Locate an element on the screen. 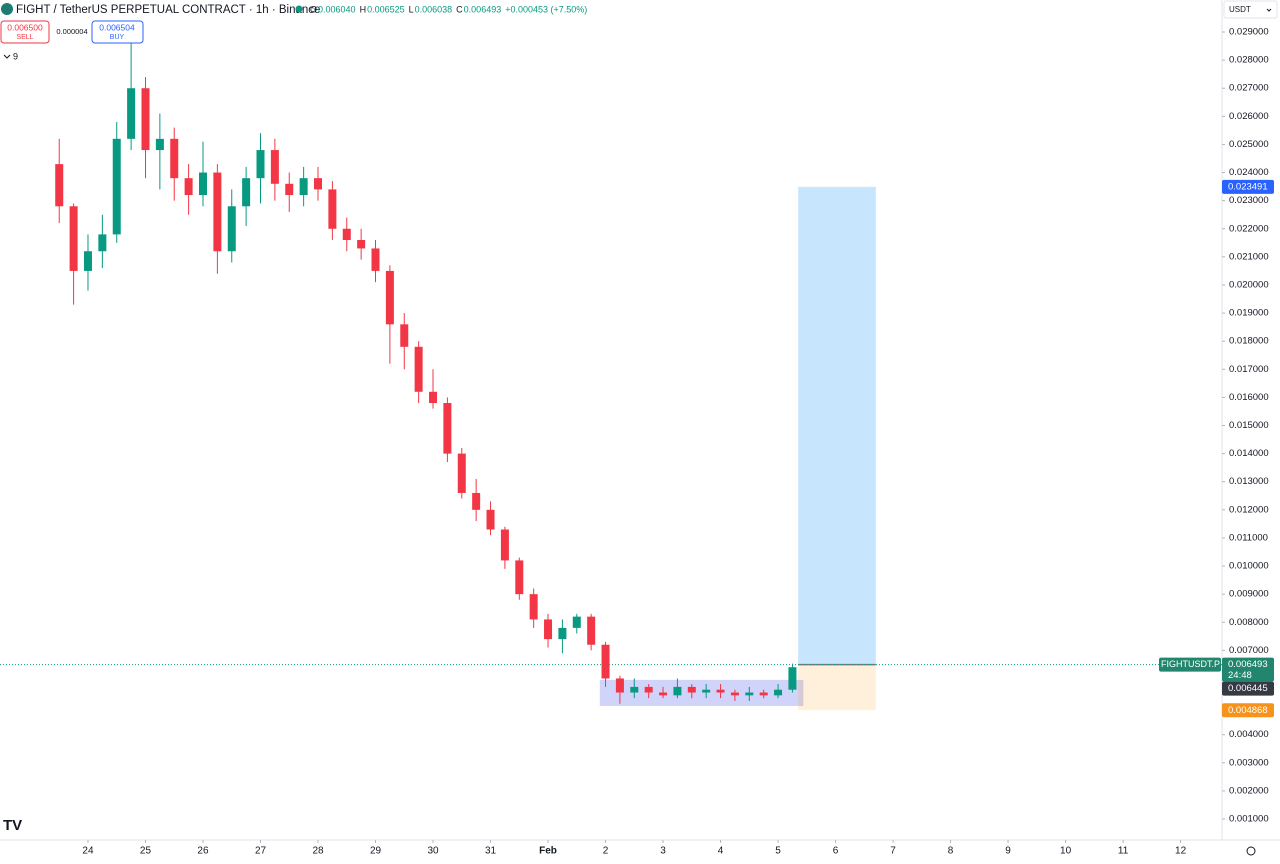 This screenshot has width=1280, height=864. y-tick-label: 0.028000 is located at coordinates (1249, 60).